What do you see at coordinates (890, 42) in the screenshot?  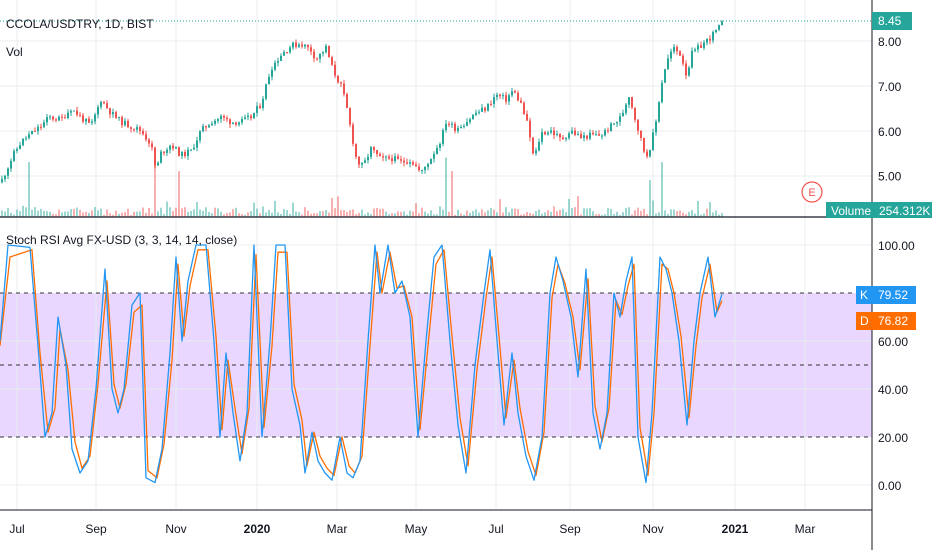 I see `price-tick-label: 8.00` at bounding box center [890, 42].